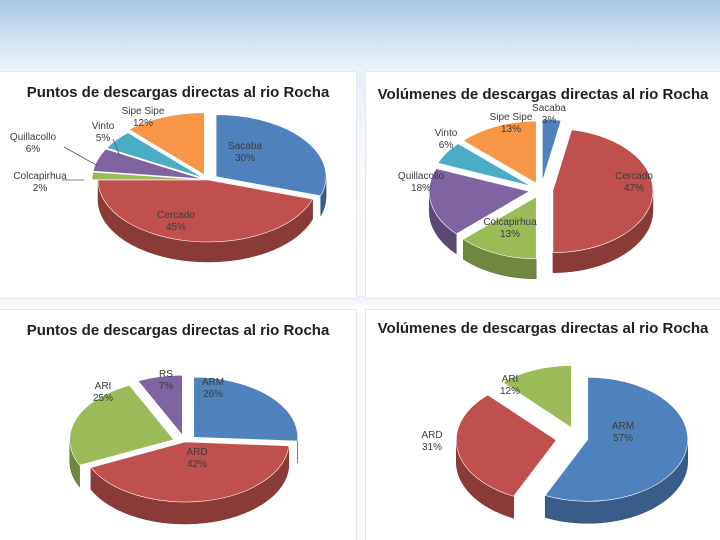 The width and height of the screenshot is (720, 540). I want to click on pie-sides, so click(183, 481).